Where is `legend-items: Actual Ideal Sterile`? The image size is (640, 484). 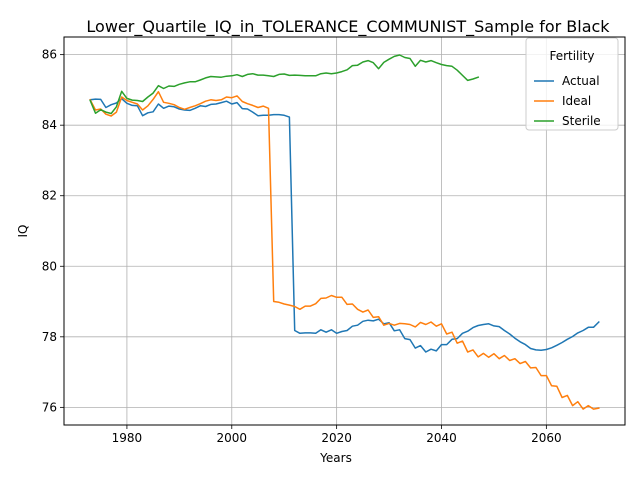 legend-items: Actual Ideal Sterile is located at coordinates (567, 101).